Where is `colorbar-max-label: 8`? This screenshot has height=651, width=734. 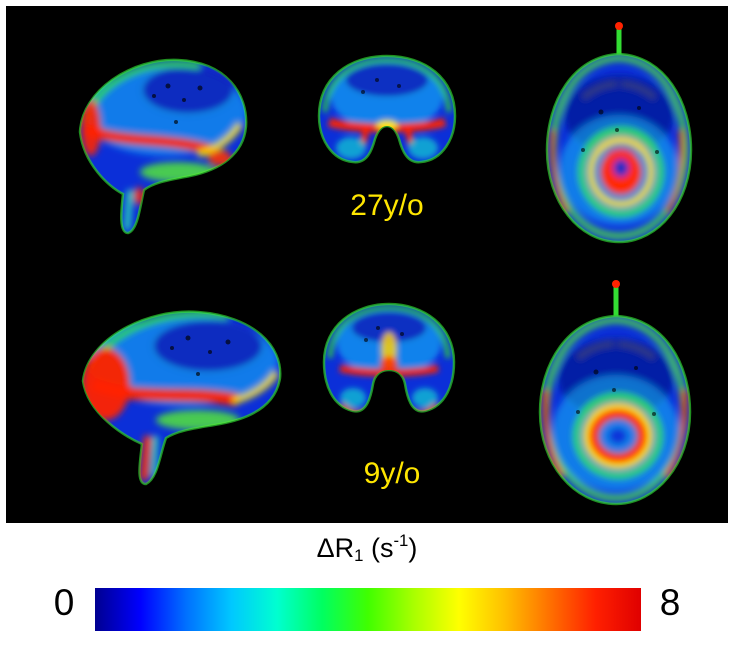
colorbar-max-label: 8 is located at coordinates (670, 602).